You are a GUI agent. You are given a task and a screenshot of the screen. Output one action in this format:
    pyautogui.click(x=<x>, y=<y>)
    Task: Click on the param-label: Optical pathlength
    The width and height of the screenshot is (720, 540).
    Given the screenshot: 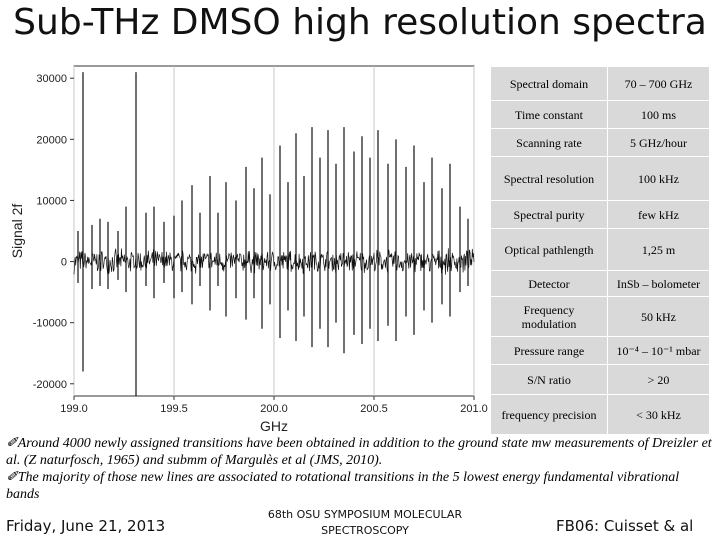 What is the action you would take?
    pyautogui.click(x=549, y=249)
    